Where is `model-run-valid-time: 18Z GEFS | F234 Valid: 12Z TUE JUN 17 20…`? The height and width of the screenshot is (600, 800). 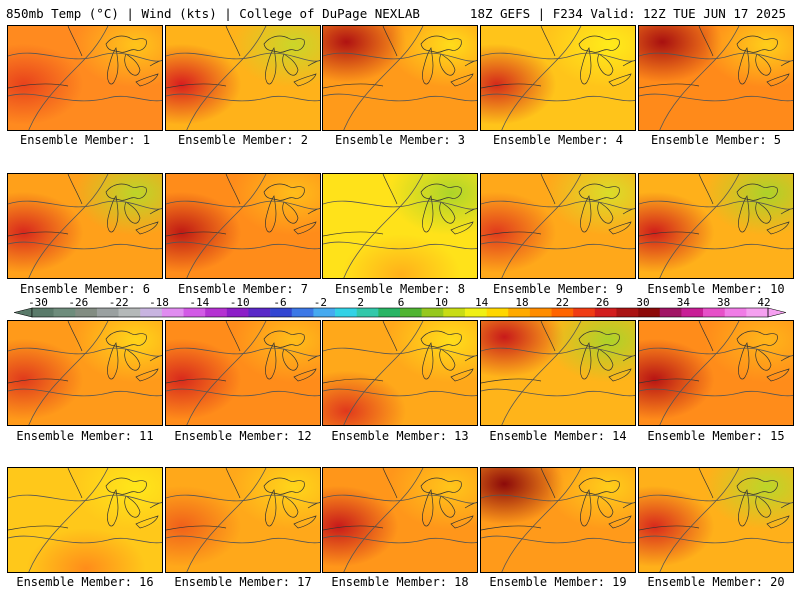
model-run-valid-time: 18Z GEFS | F234 Valid: 12Z TUE JUN 17 20… is located at coordinates (627, 13).